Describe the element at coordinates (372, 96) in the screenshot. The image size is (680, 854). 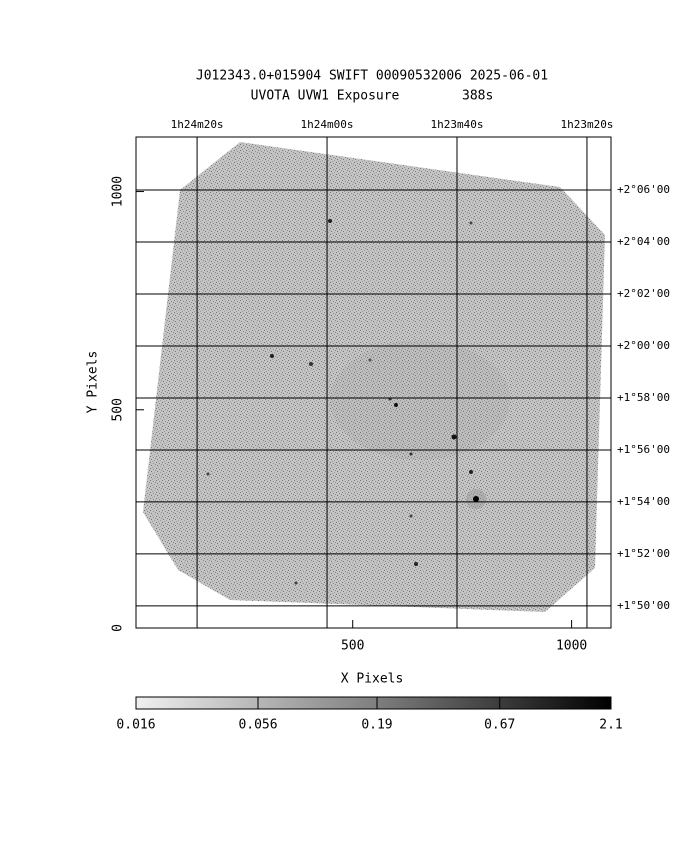
I see `chart-subtitle: UVOTA UVW1 Exposure 388s` at that location.